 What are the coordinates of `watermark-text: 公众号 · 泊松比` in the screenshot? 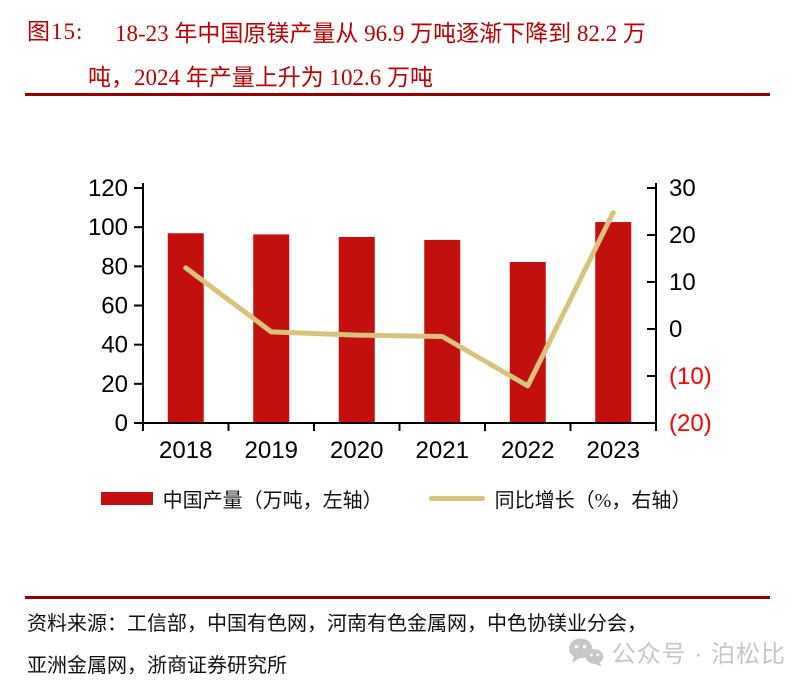 It's located at (698, 654).